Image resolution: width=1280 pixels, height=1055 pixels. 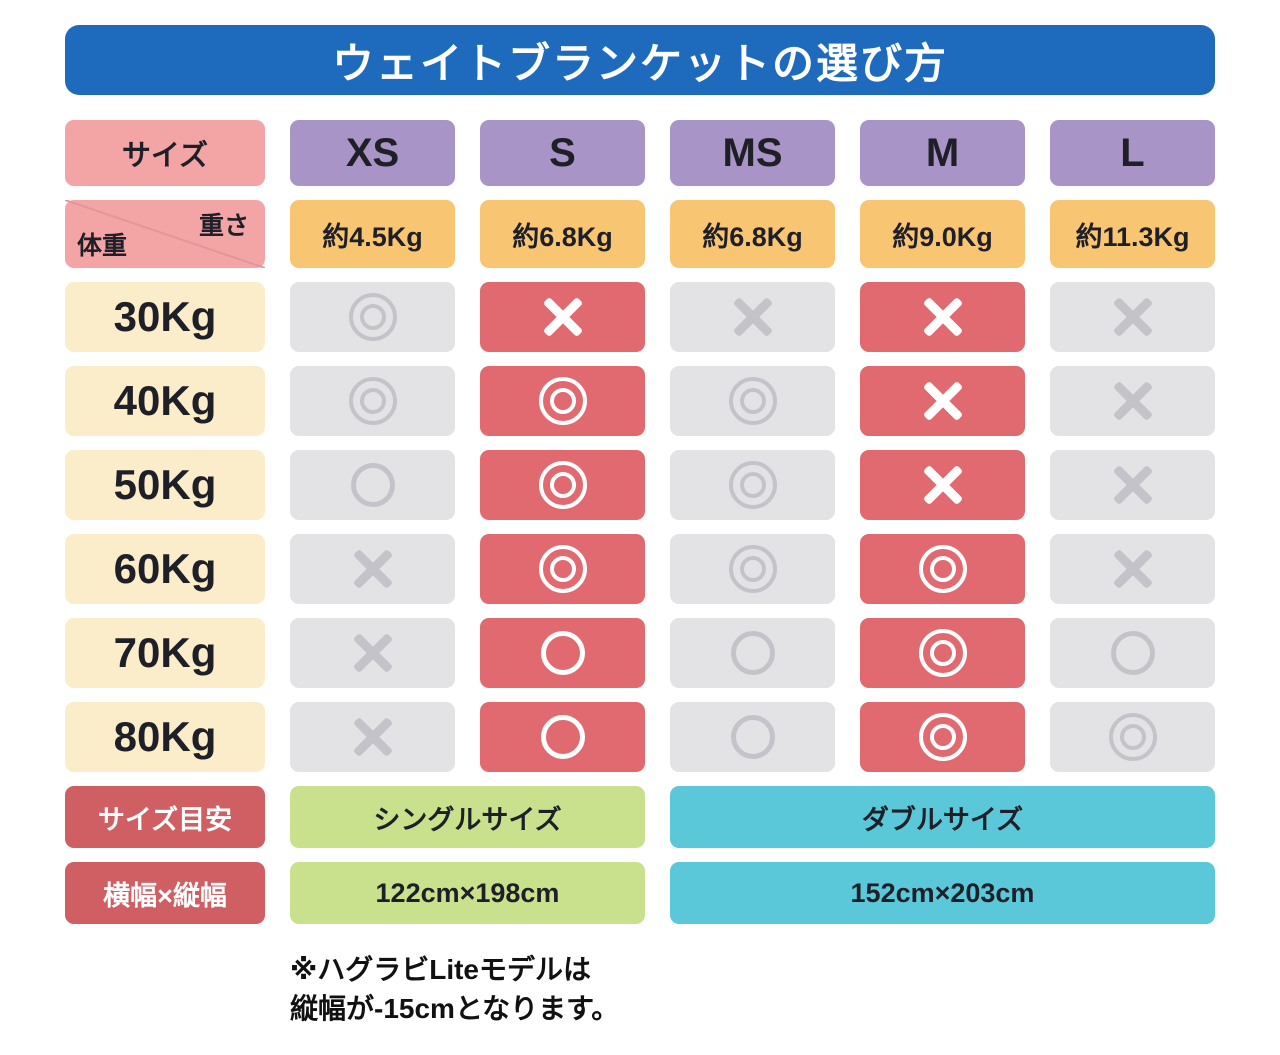 I want to click on body-weight-row-label: 30Kg, so click(x=165, y=317).